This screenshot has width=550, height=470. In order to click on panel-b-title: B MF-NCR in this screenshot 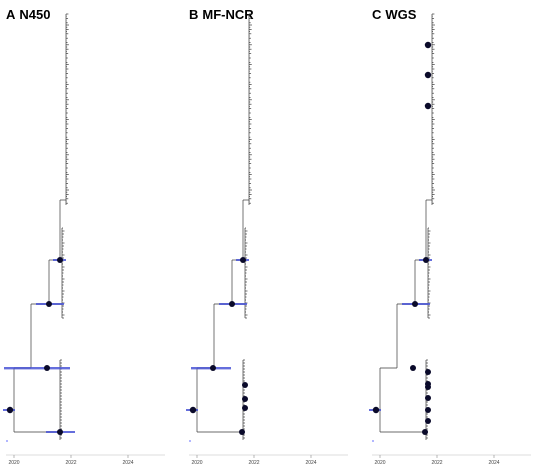, I will do `click(221, 14)`.